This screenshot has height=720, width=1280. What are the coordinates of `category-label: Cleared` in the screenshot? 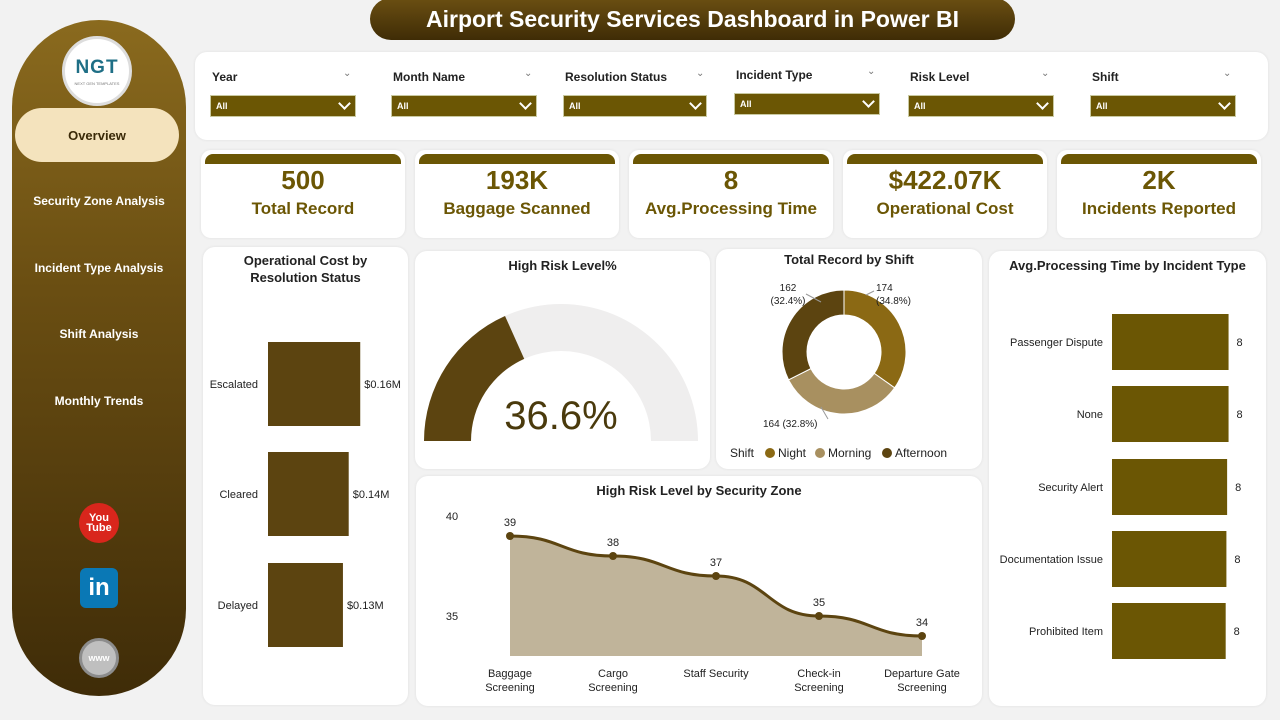 It's located at (238, 495).